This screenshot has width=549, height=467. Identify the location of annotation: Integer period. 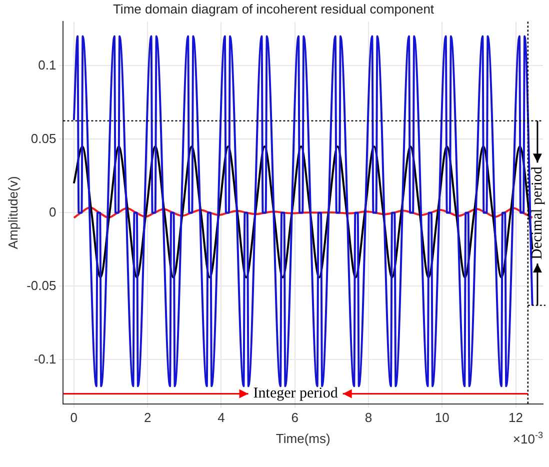
(295, 394).